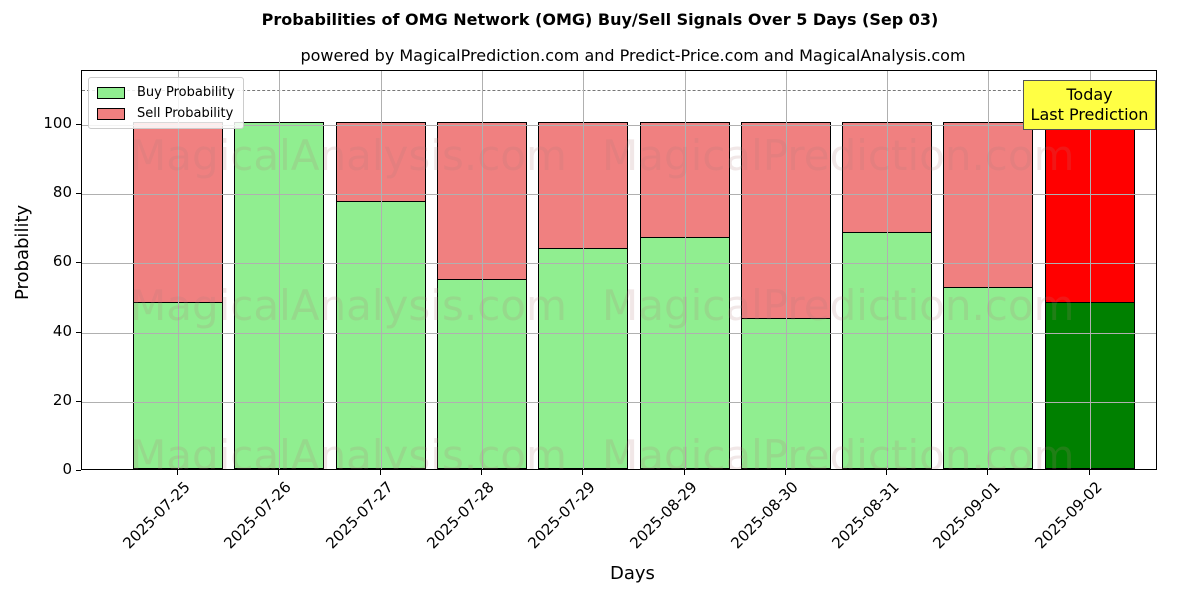  I want to click on y-tick-label: 0, so click(67, 469).